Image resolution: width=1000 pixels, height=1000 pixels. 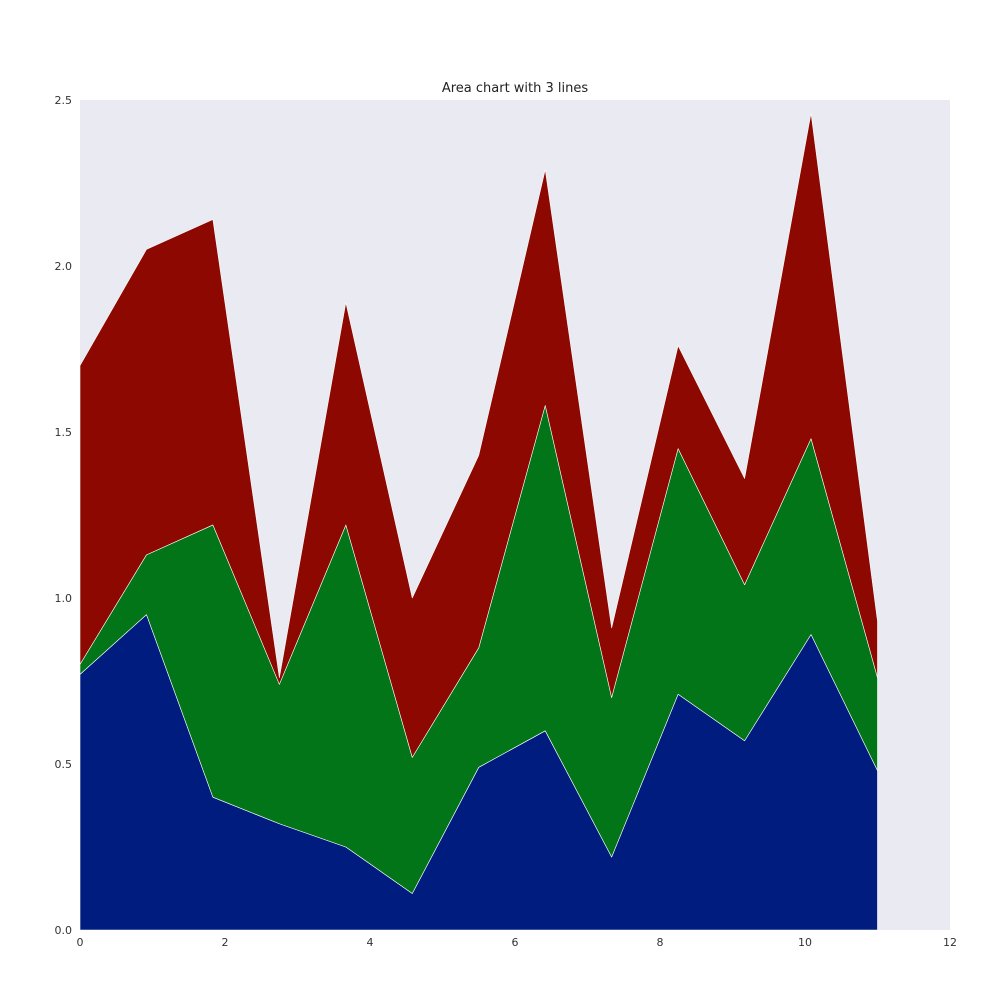 What do you see at coordinates (64, 515) in the screenshot?
I see `y-axis-ticks: 0.0 0.5 1.0 1.5 2.0 2.5` at bounding box center [64, 515].